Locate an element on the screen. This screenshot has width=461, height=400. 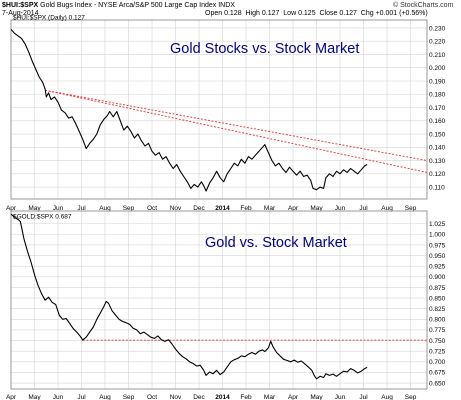
high-value: 0.127 is located at coordinates (270, 13).